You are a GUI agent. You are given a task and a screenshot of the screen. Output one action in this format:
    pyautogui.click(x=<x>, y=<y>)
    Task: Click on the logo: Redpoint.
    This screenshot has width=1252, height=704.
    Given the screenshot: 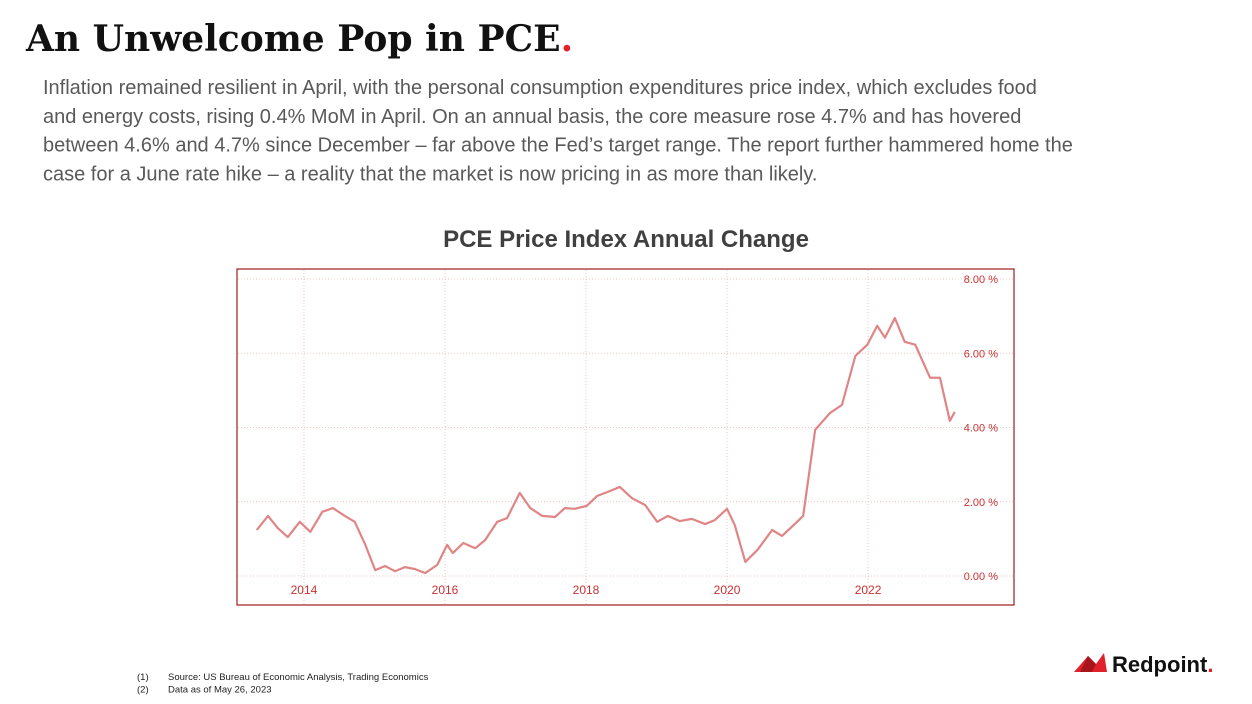 What is the action you would take?
    pyautogui.click(x=1143, y=664)
    